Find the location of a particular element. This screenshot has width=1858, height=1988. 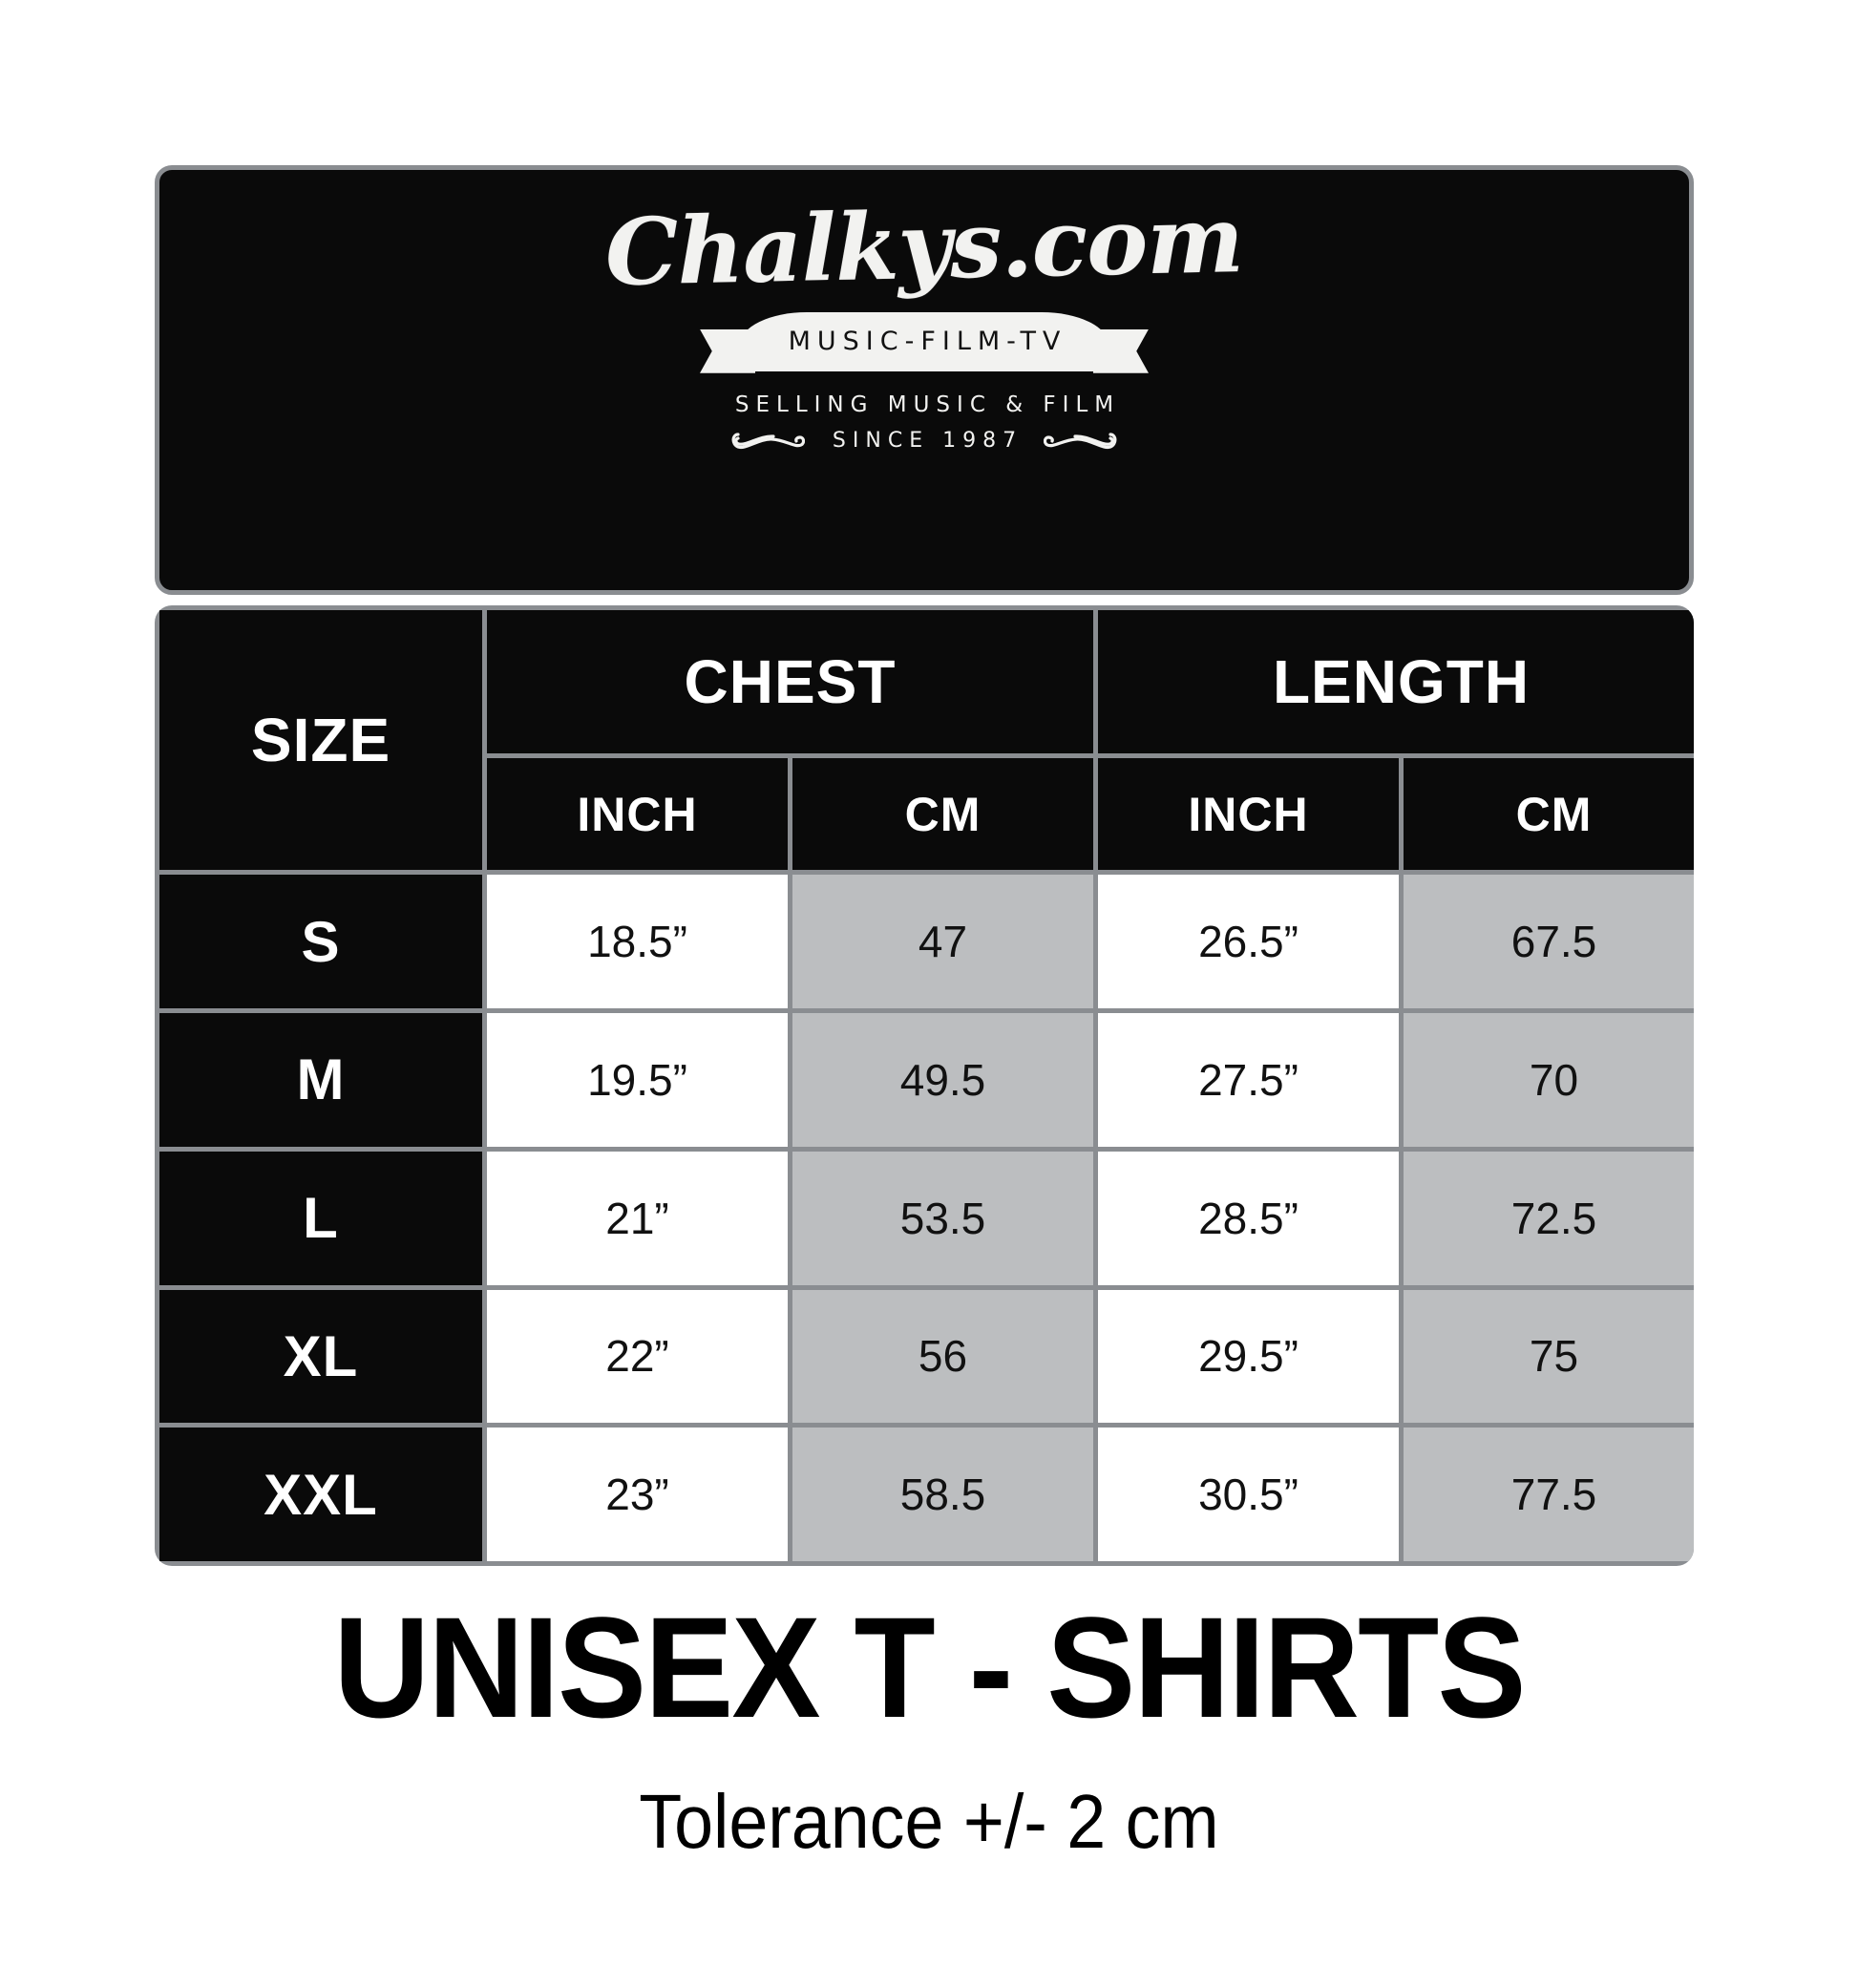

brand-tagline: SELLING MUSIC & FILM is located at coordinates (928, 404).